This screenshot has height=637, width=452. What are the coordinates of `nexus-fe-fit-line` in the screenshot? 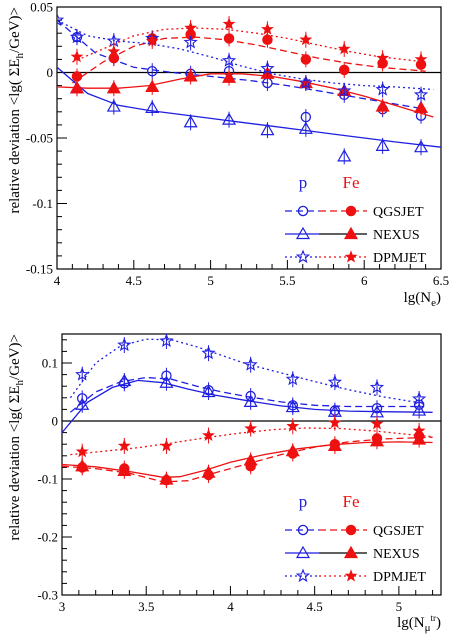 It's located at (247, 459).